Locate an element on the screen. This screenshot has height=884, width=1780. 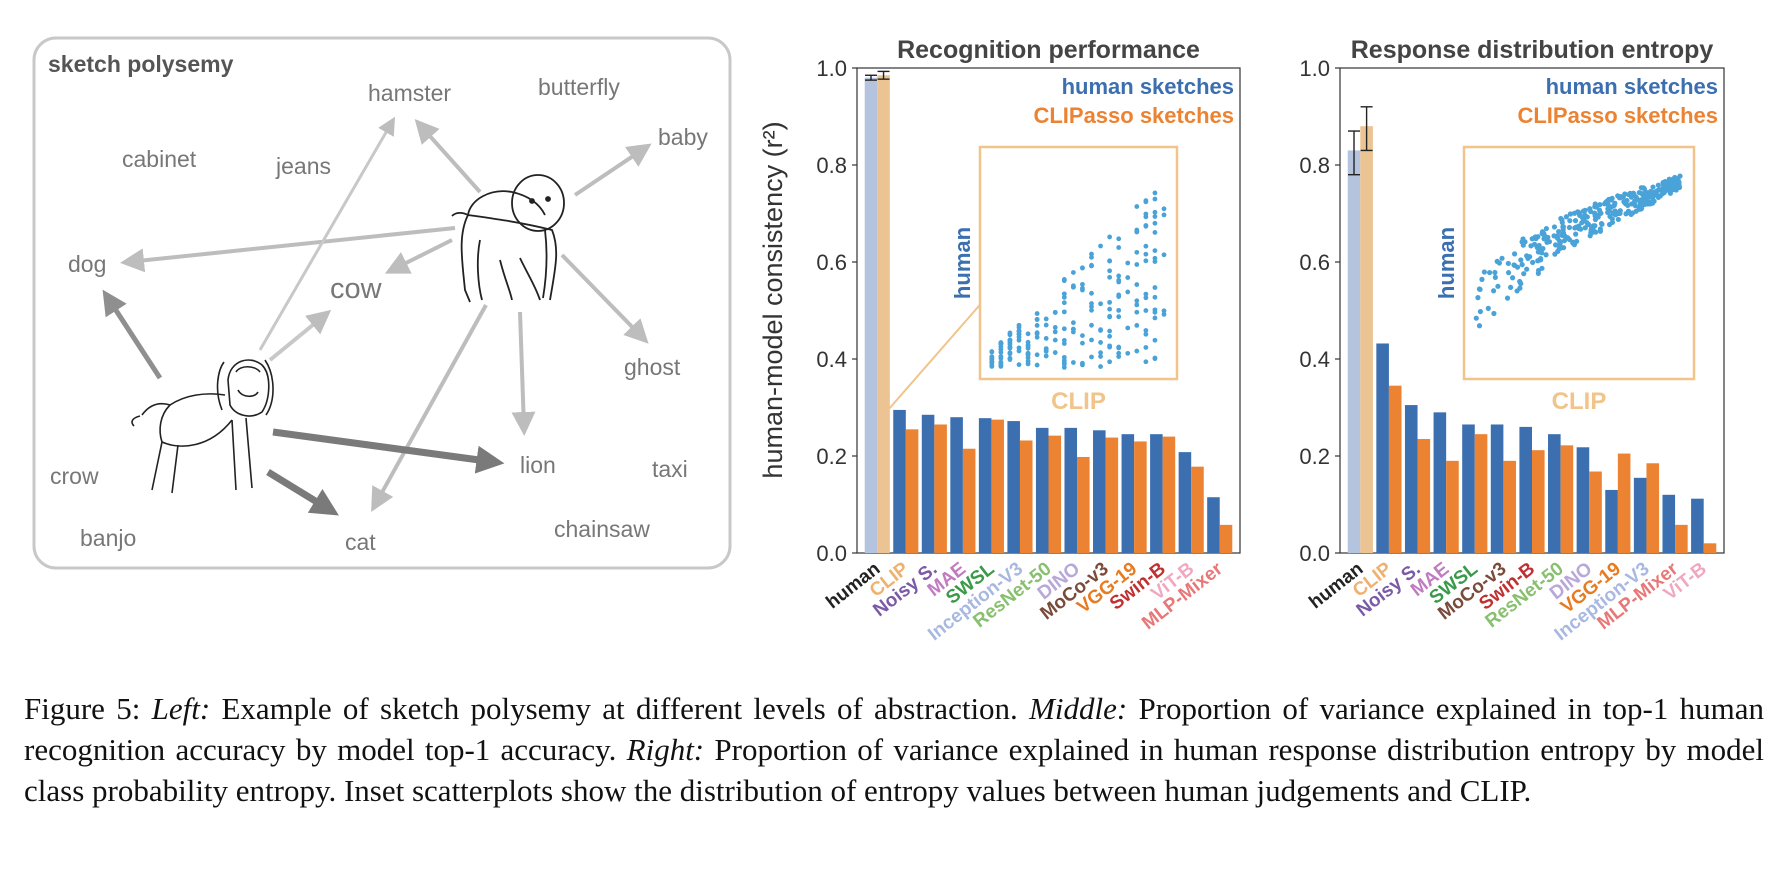
word-cow: cow is located at coordinates (356, 289).